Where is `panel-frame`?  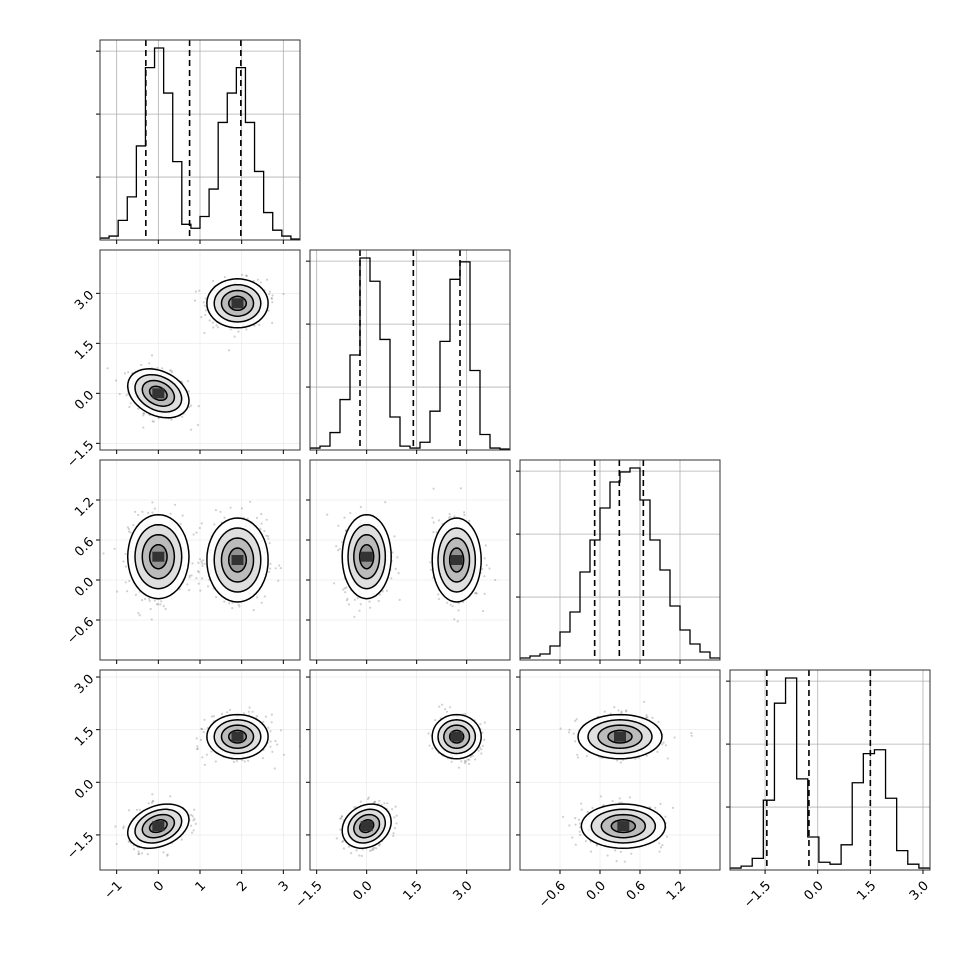
panel-frame is located at coordinates (620, 560).